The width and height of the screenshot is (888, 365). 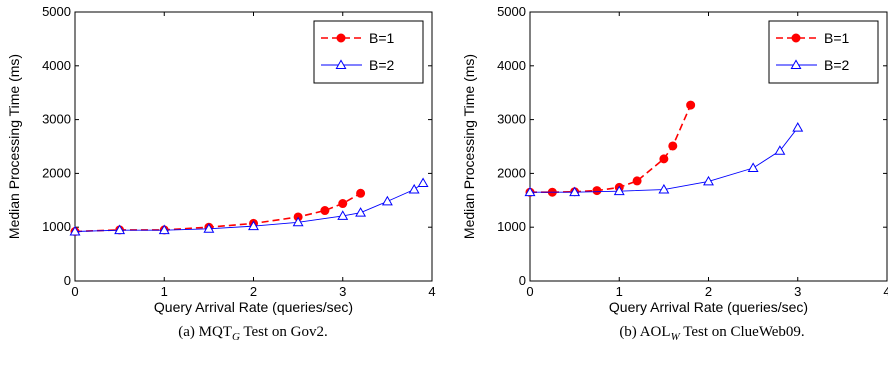 I want to click on caption-a-sub: G, so click(x=235, y=337).